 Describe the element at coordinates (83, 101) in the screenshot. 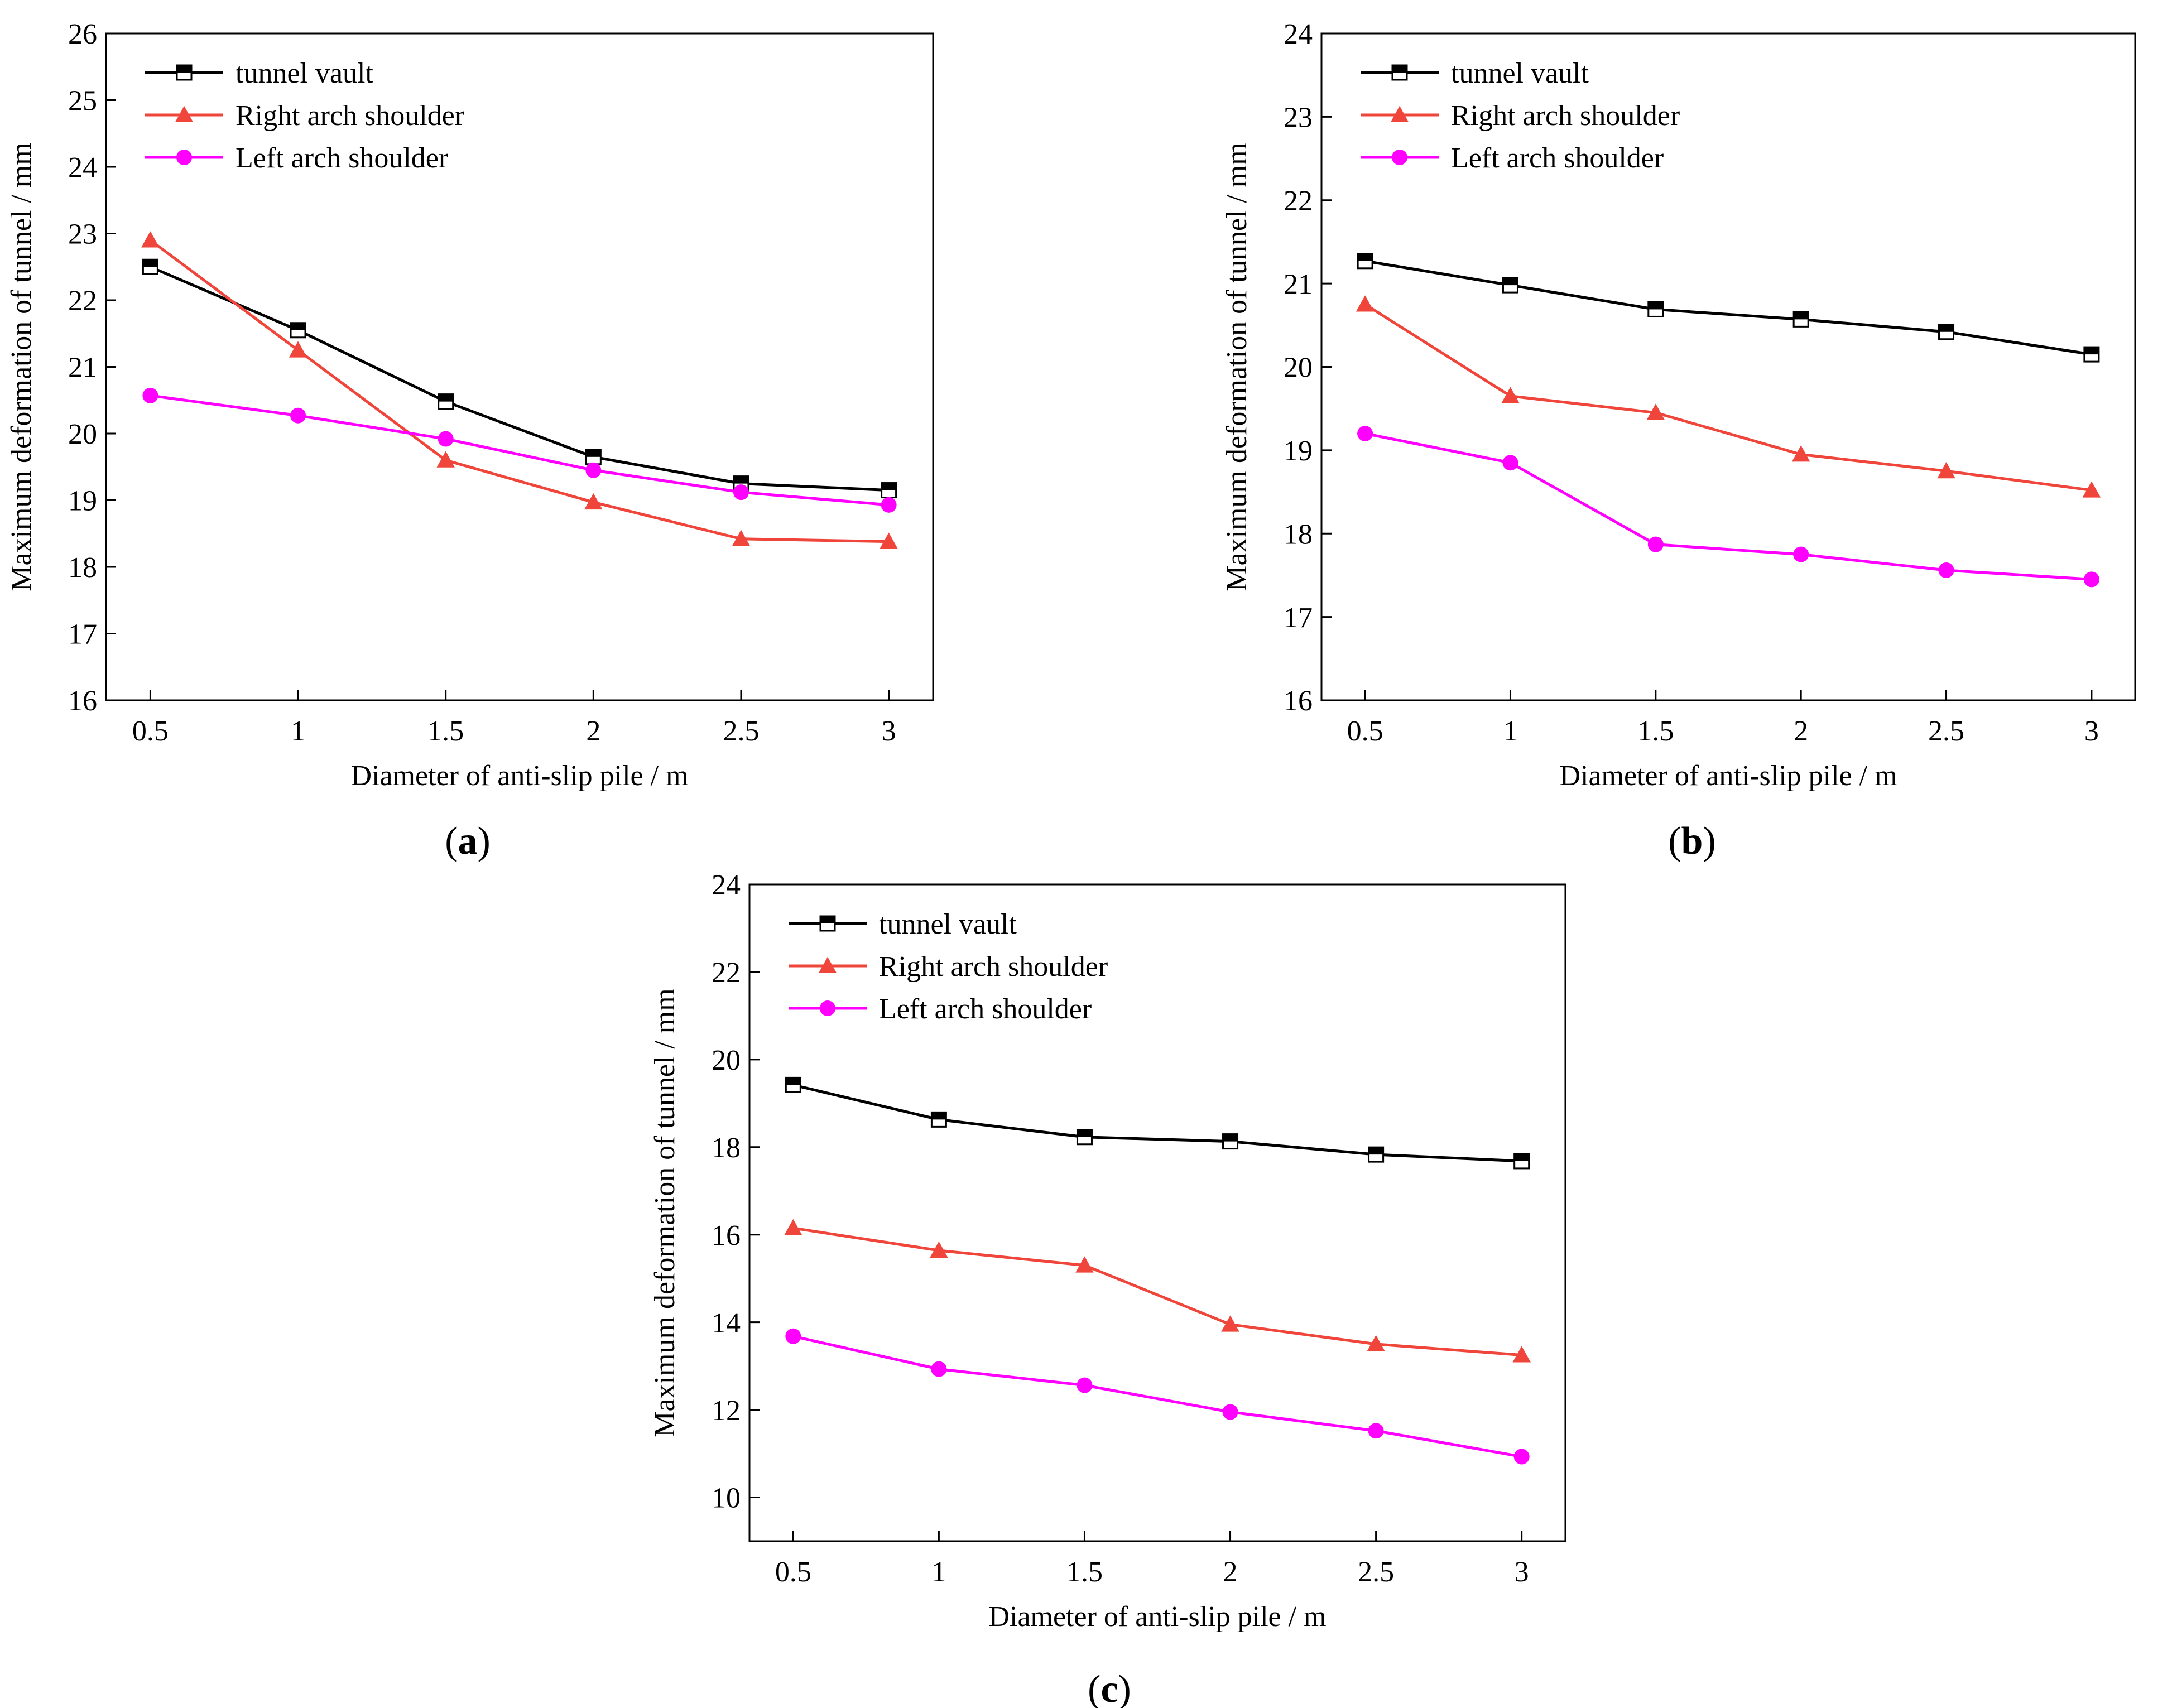

I see `y-tick-label: 25` at that location.